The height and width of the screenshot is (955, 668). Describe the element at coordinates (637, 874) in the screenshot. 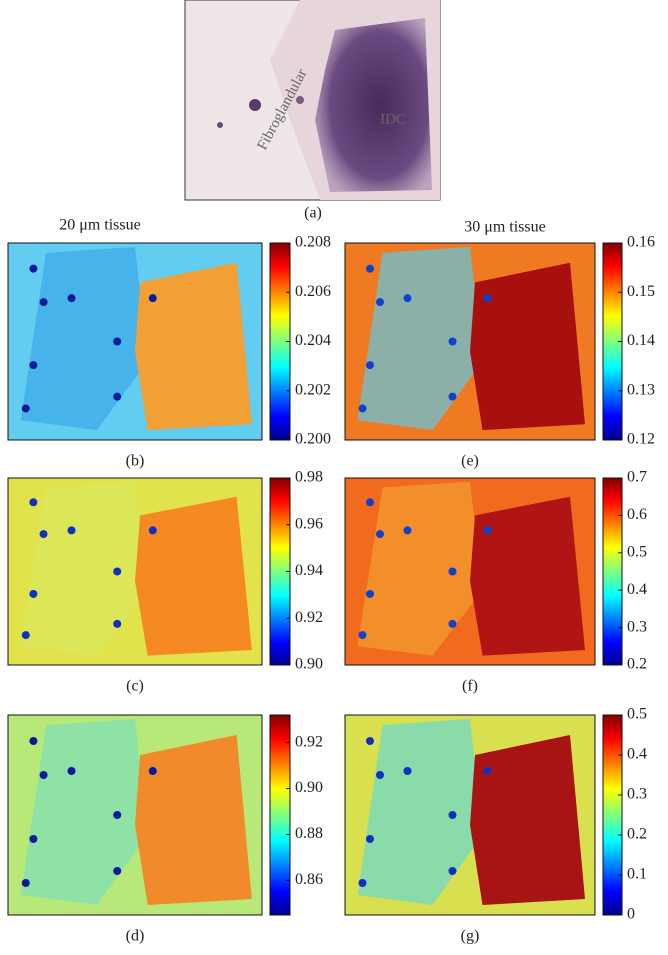

I see `colorbar-tick-label: 0.1` at that location.